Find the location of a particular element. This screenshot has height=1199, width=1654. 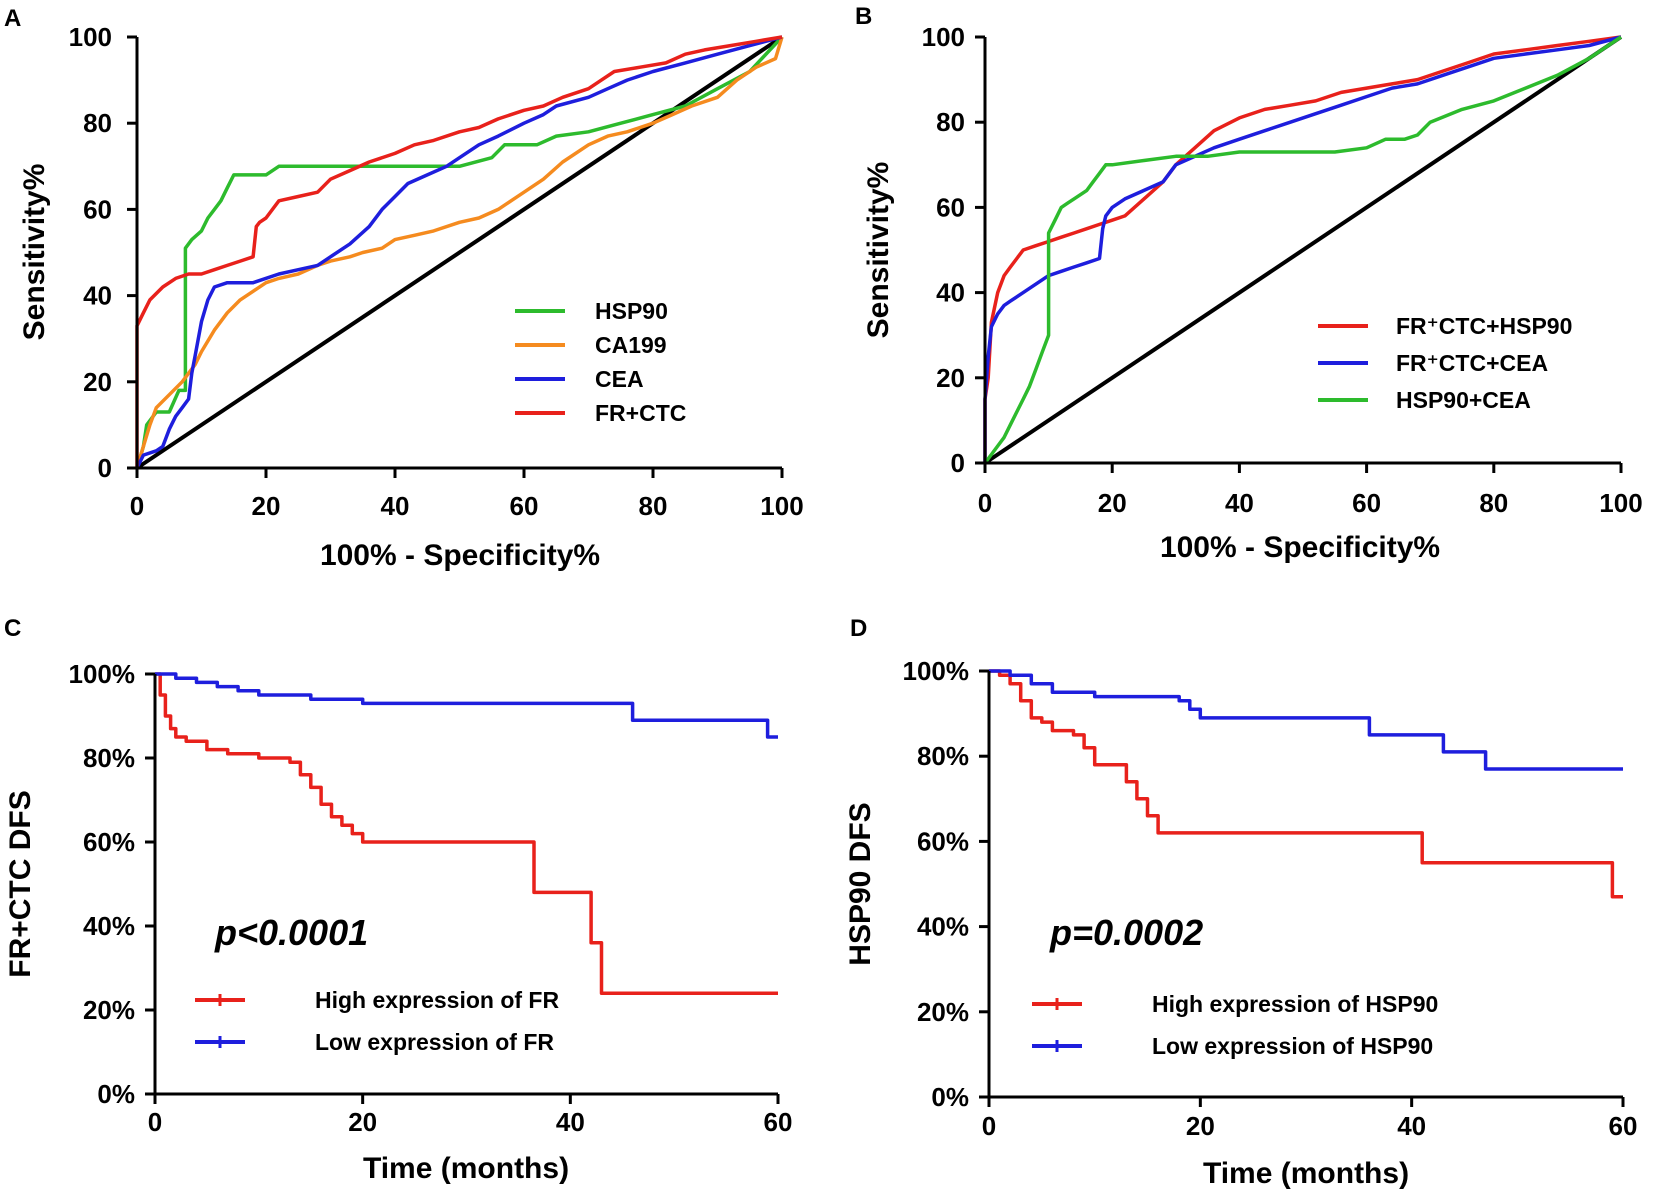

series-line-cea is located at coordinates (459, 252).